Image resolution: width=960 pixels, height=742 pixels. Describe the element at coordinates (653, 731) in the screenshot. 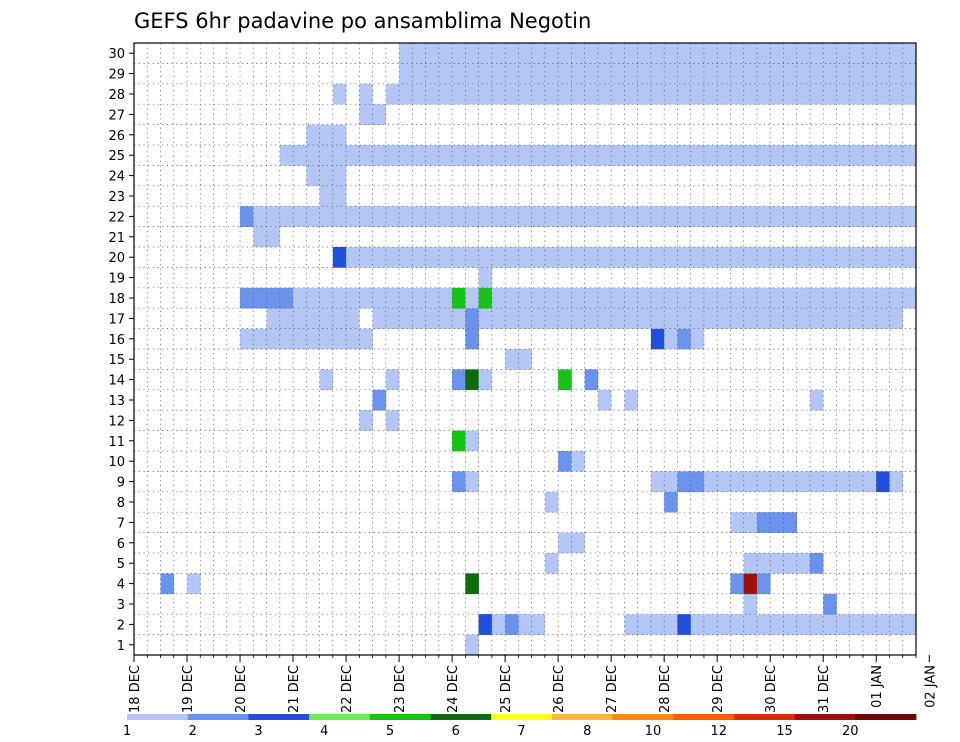

I see `legend-label: 10` at that location.